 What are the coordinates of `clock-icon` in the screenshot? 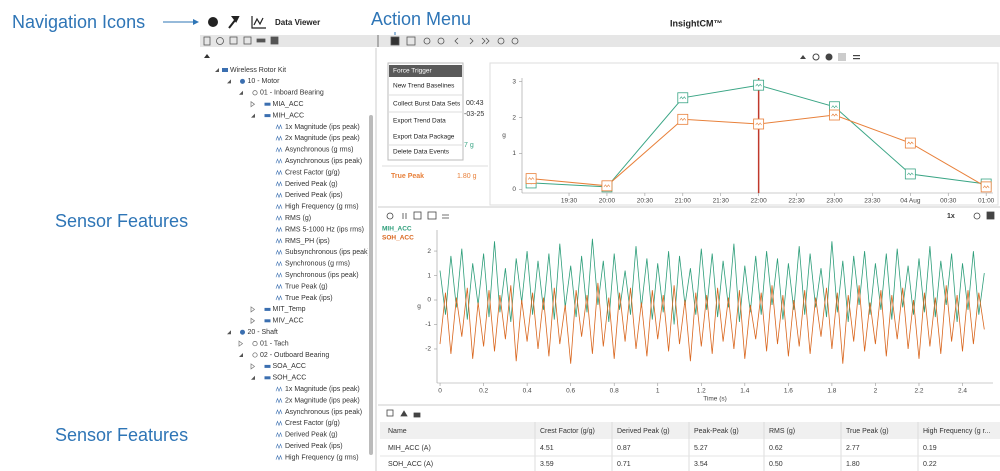 It's located at (441, 41).